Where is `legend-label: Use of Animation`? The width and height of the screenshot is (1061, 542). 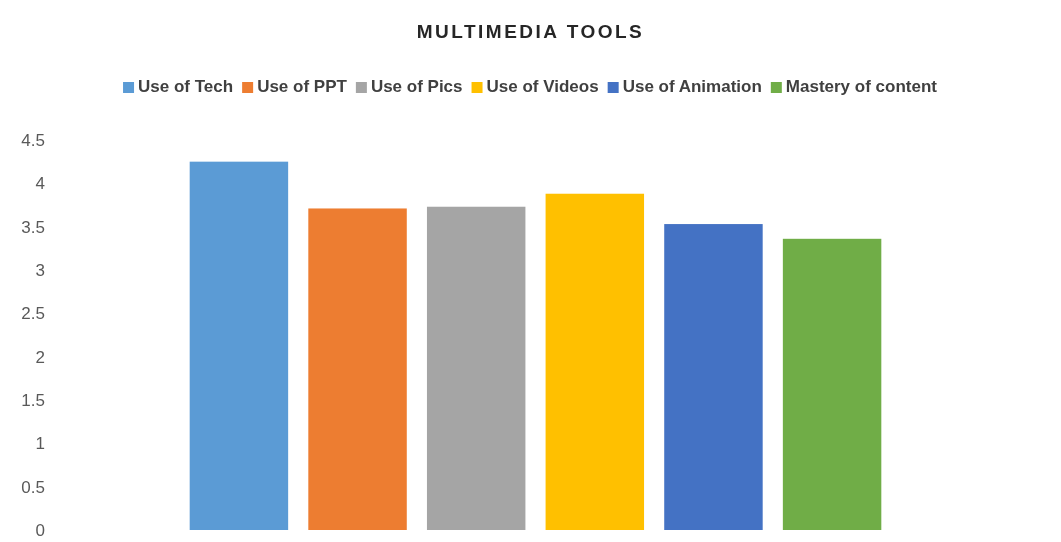
legend-label: Use of Animation is located at coordinates (692, 86).